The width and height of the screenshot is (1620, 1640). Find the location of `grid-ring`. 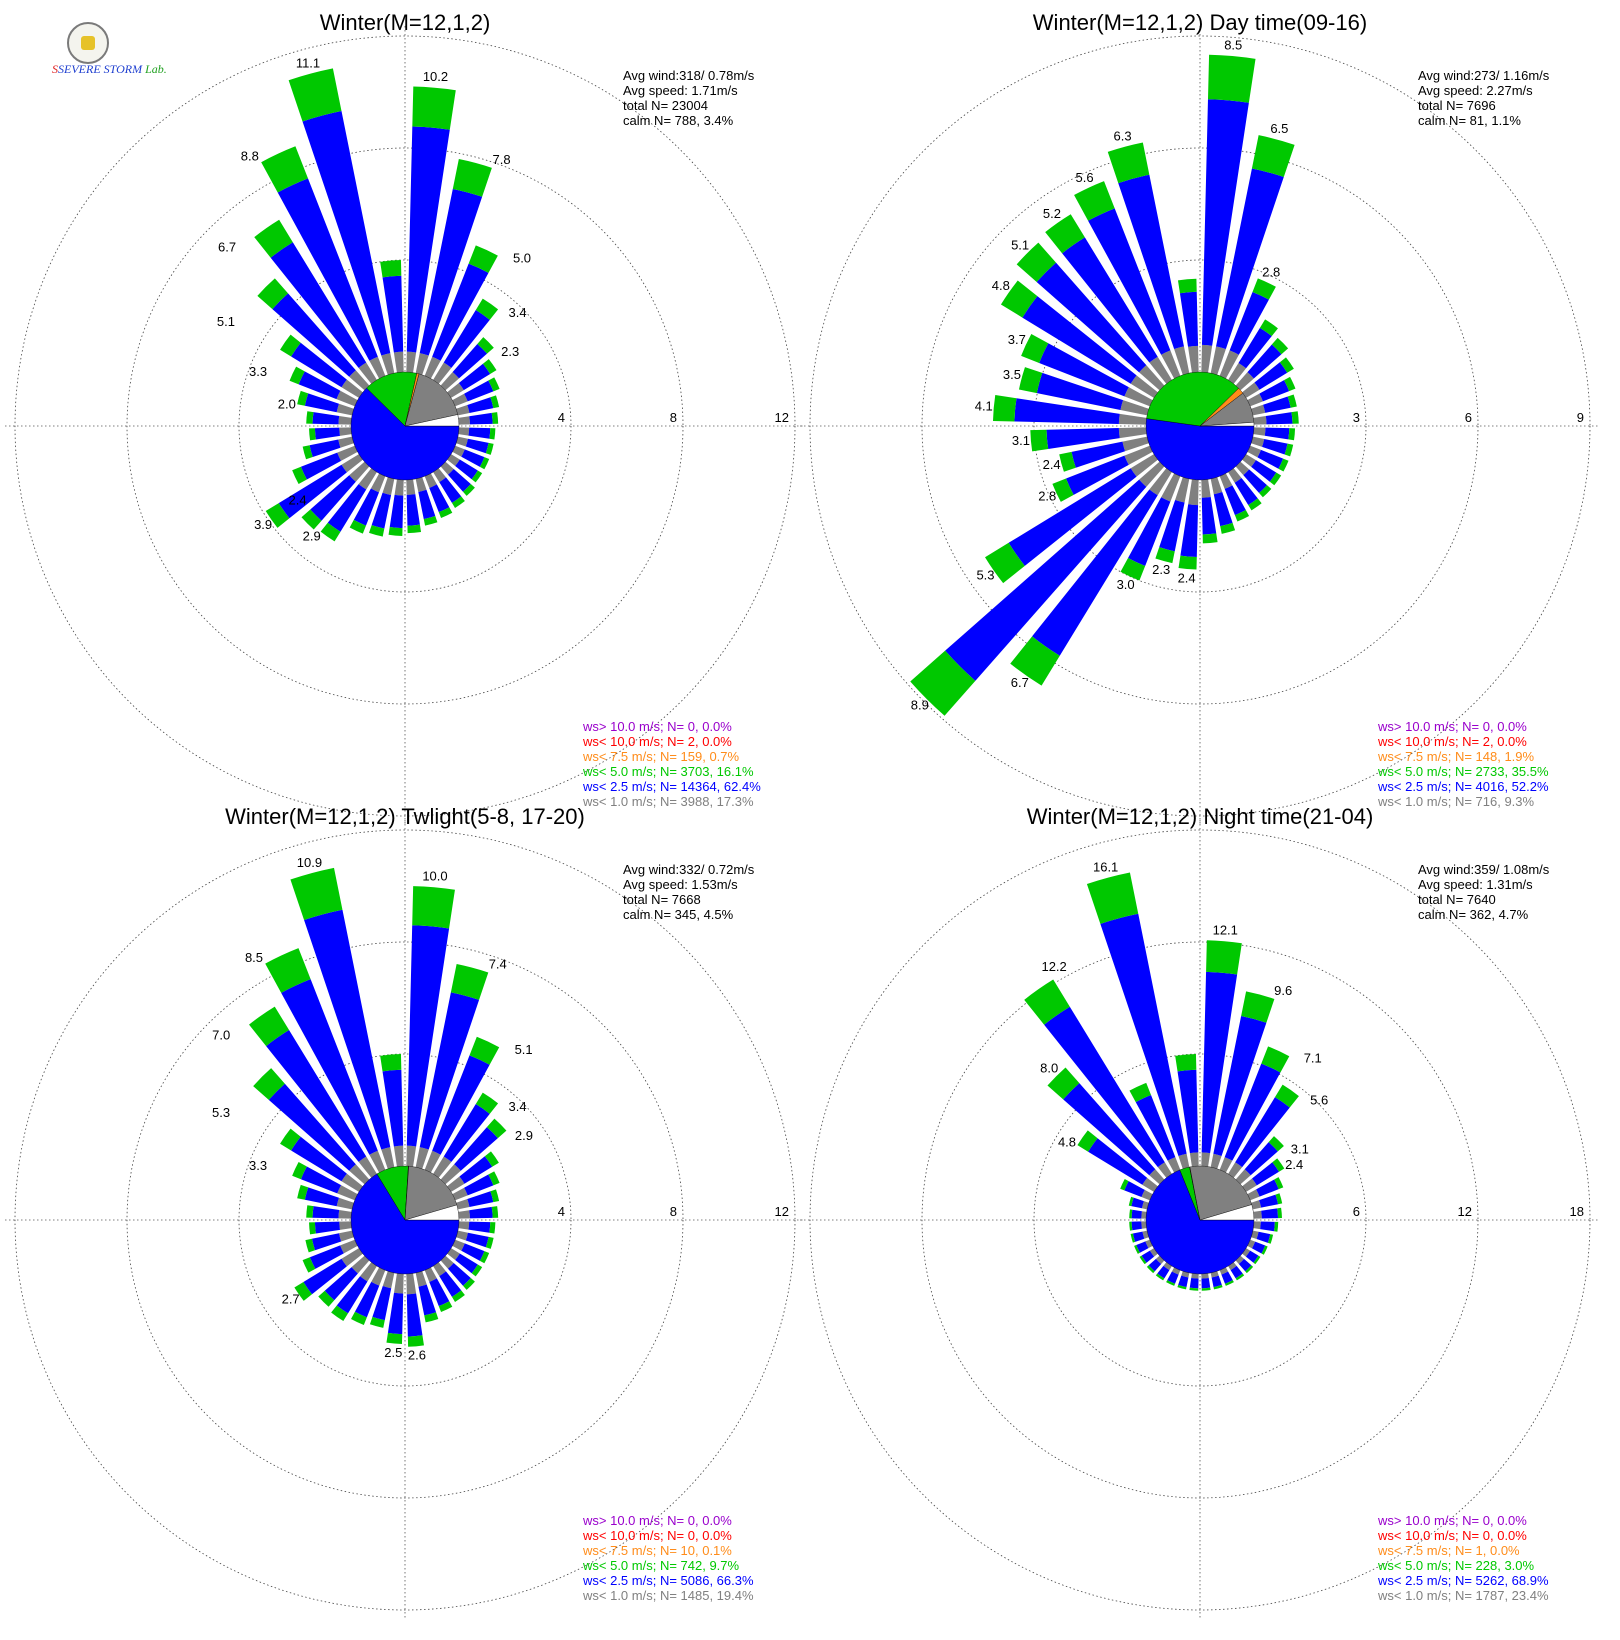

grid-ring is located at coordinates (405, 1220).